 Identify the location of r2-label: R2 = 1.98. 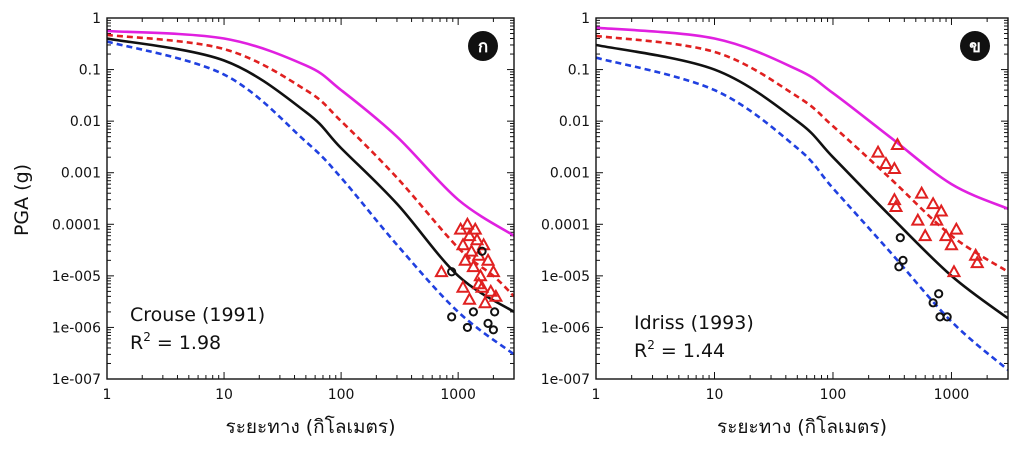
(175, 342).